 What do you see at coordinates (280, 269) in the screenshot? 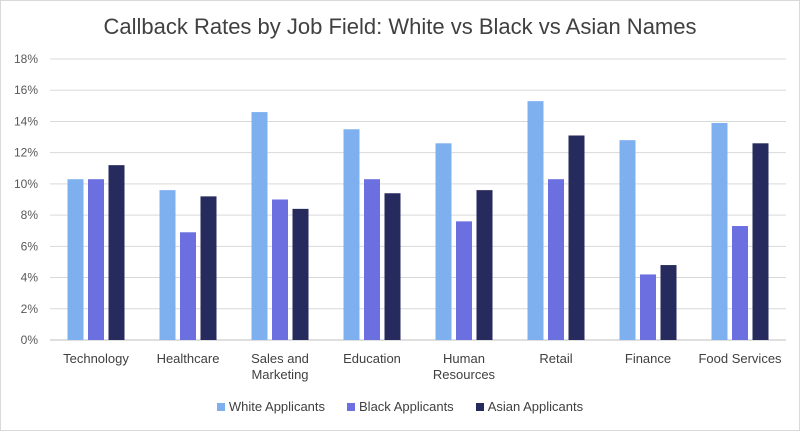
I see `bar-black-applicants-sales-and-marketing` at bounding box center [280, 269].